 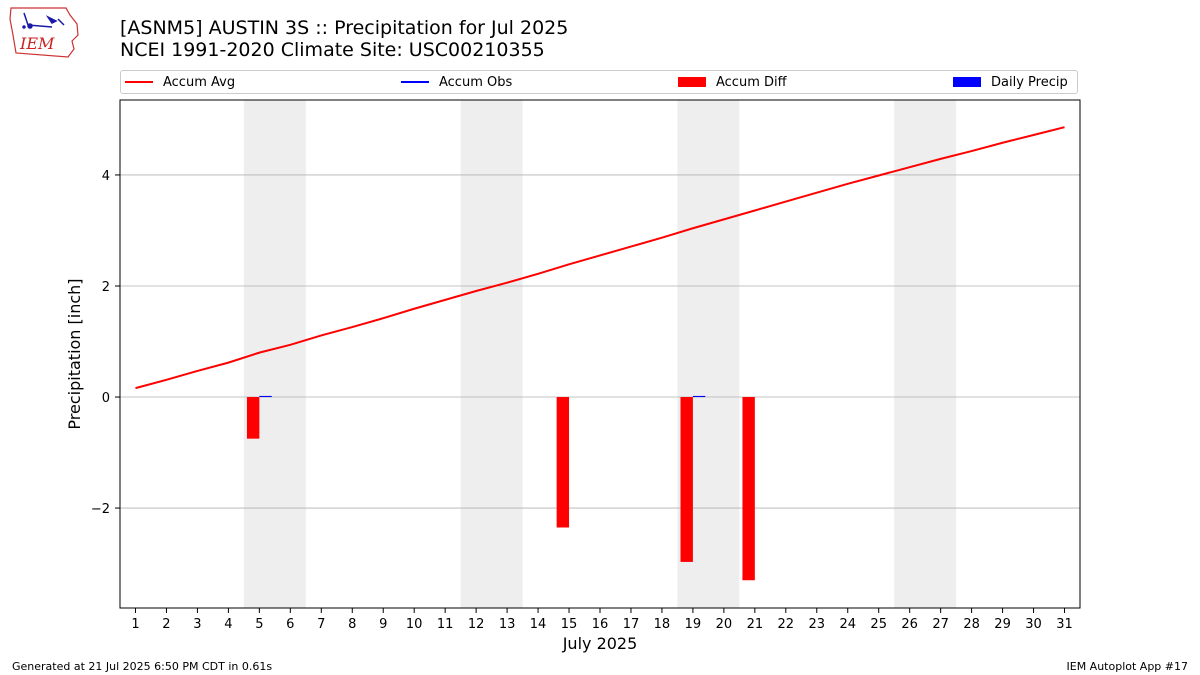 I want to click on legend-label-accum-diff: Accum Diff, so click(x=751, y=82).